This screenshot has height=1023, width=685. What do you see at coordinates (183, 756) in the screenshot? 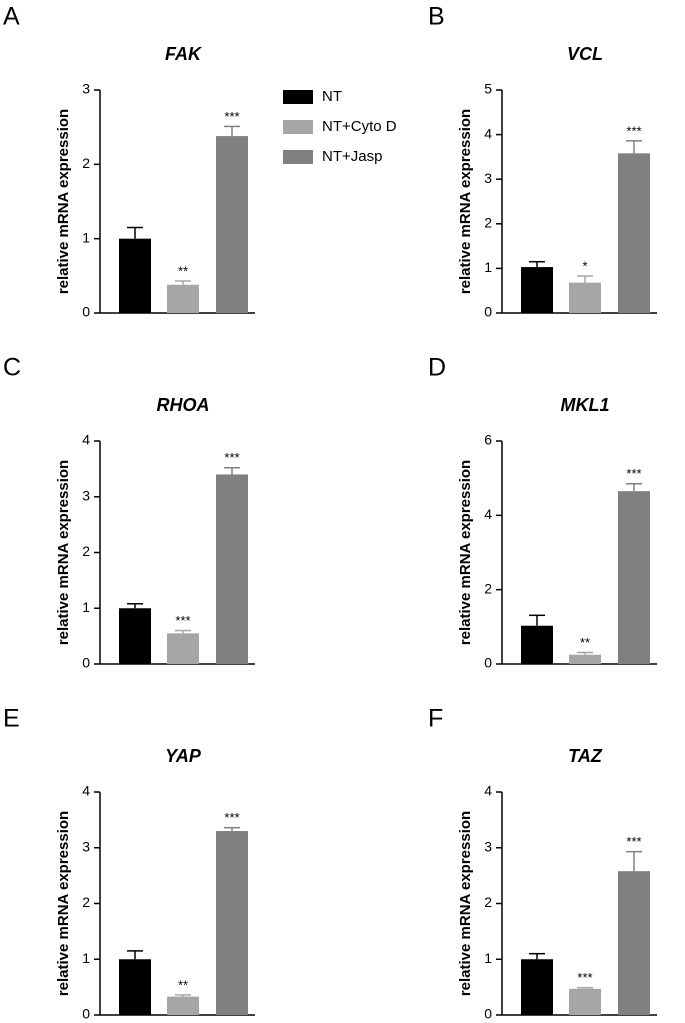
I see `chart-title: YAP` at bounding box center [183, 756].